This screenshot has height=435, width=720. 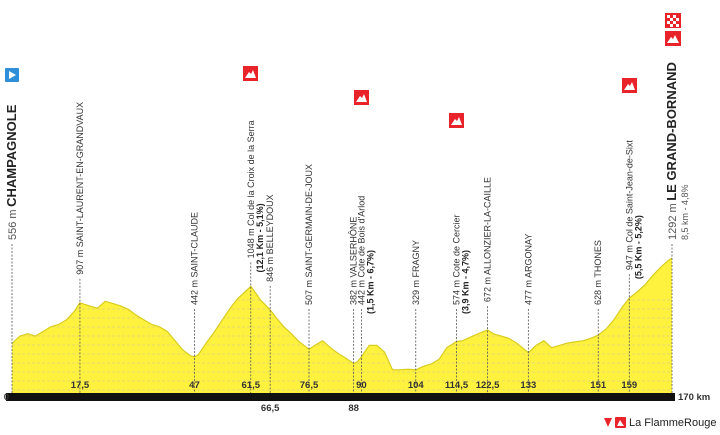 What do you see at coordinates (270, 224) in the screenshot?
I see `waypoint-name: BELLEYDOUX` at bounding box center [270, 224].